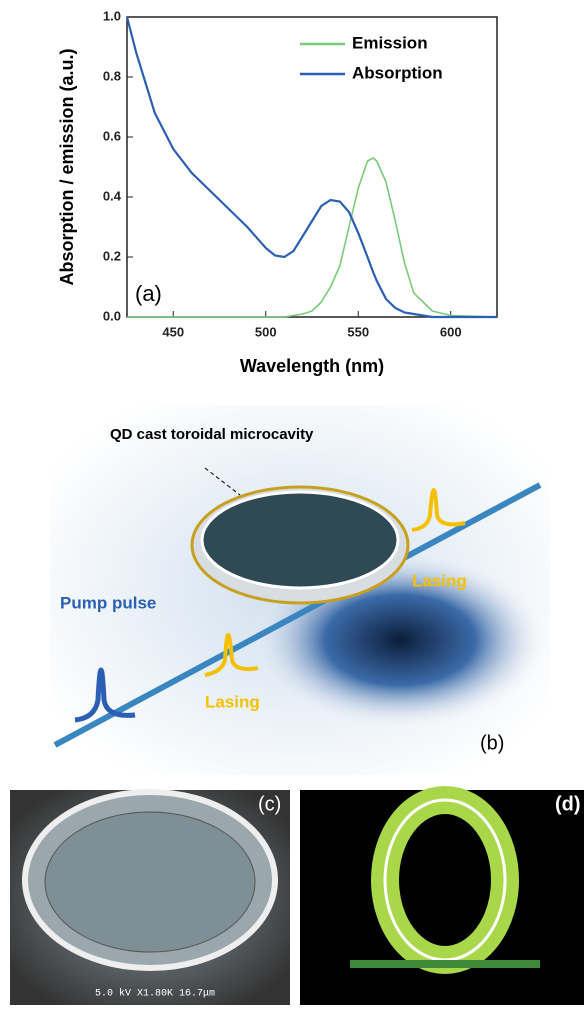 This screenshot has width=584, height=1011. Describe the element at coordinates (112, 135) in the screenshot. I see `y-tick-label: 0.6` at that location.